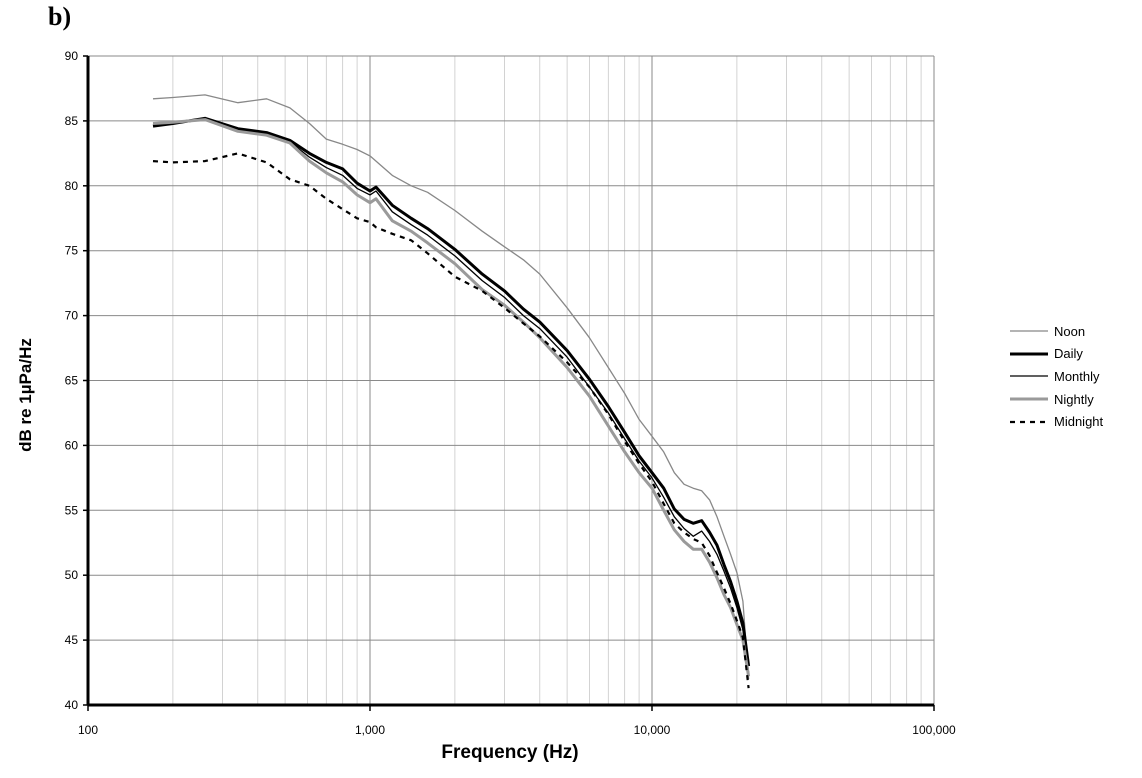 Image resolution: width=1142 pixels, height=778 pixels. What do you see at coordinates (1029, 331) in the screenshot?
I see `legend-swatch-noon` at bounding box center [1029, 331].